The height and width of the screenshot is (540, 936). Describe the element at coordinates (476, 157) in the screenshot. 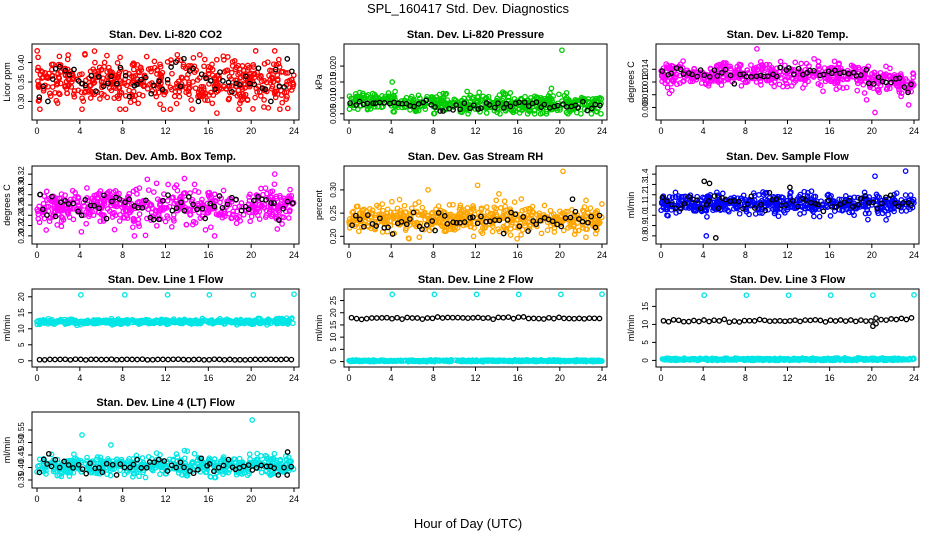

I see `panel-title: Stan. Dev. Gas Stream RH` at that location.